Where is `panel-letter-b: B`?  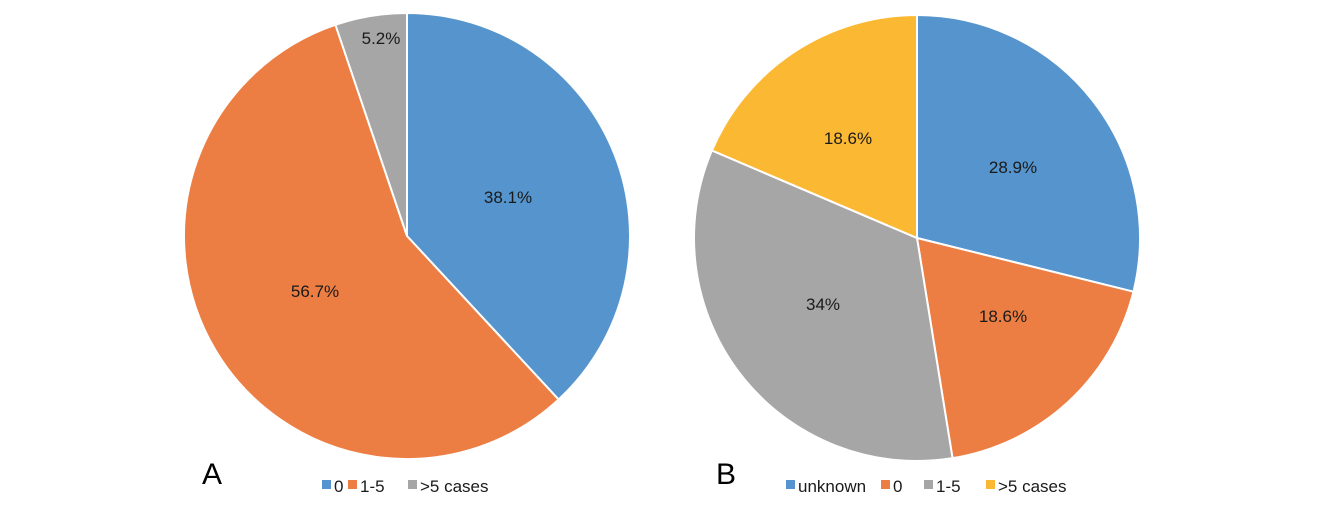 panel-letter-b: B is located at coordinates (726, 474).